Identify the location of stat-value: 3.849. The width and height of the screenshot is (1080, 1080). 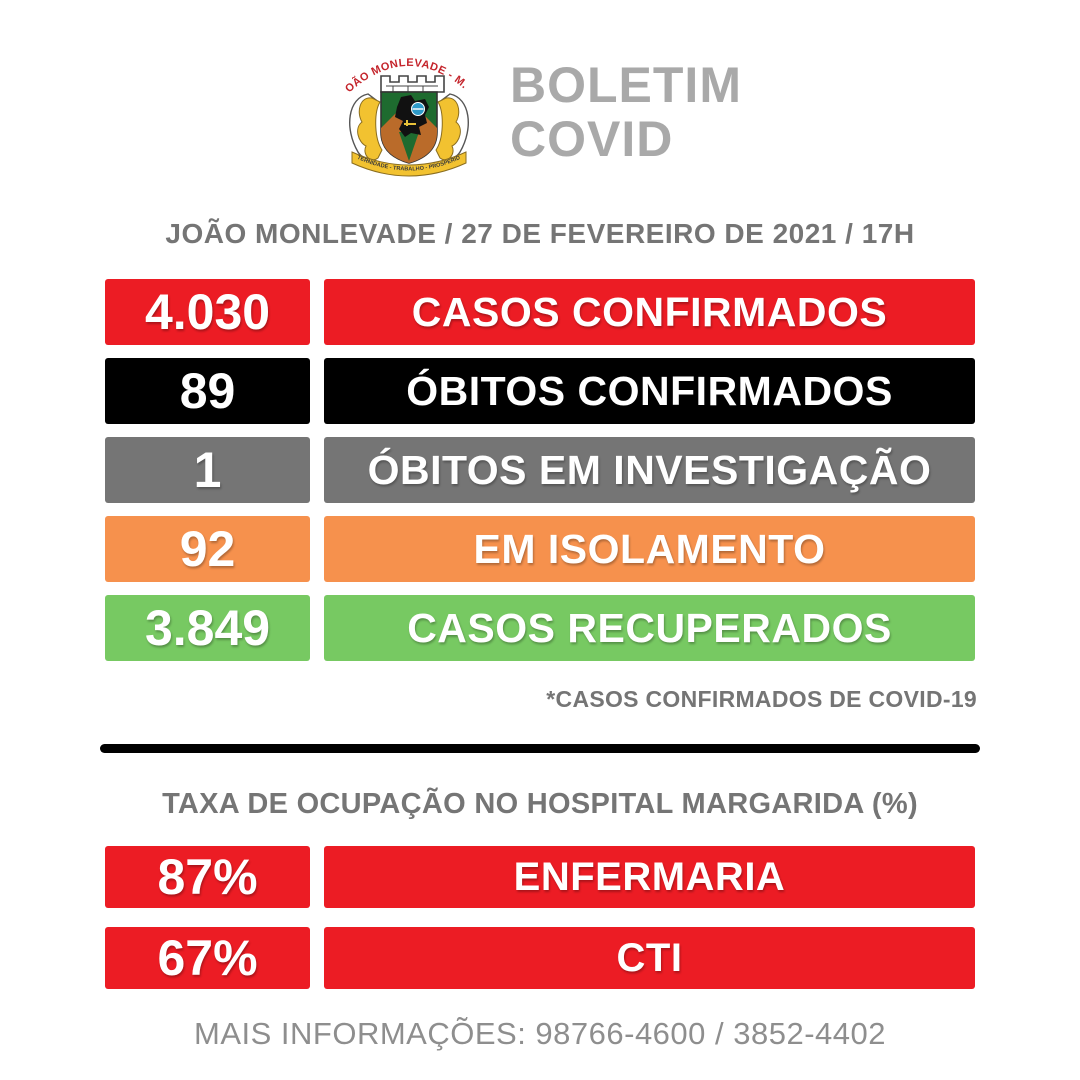
(207, 628).